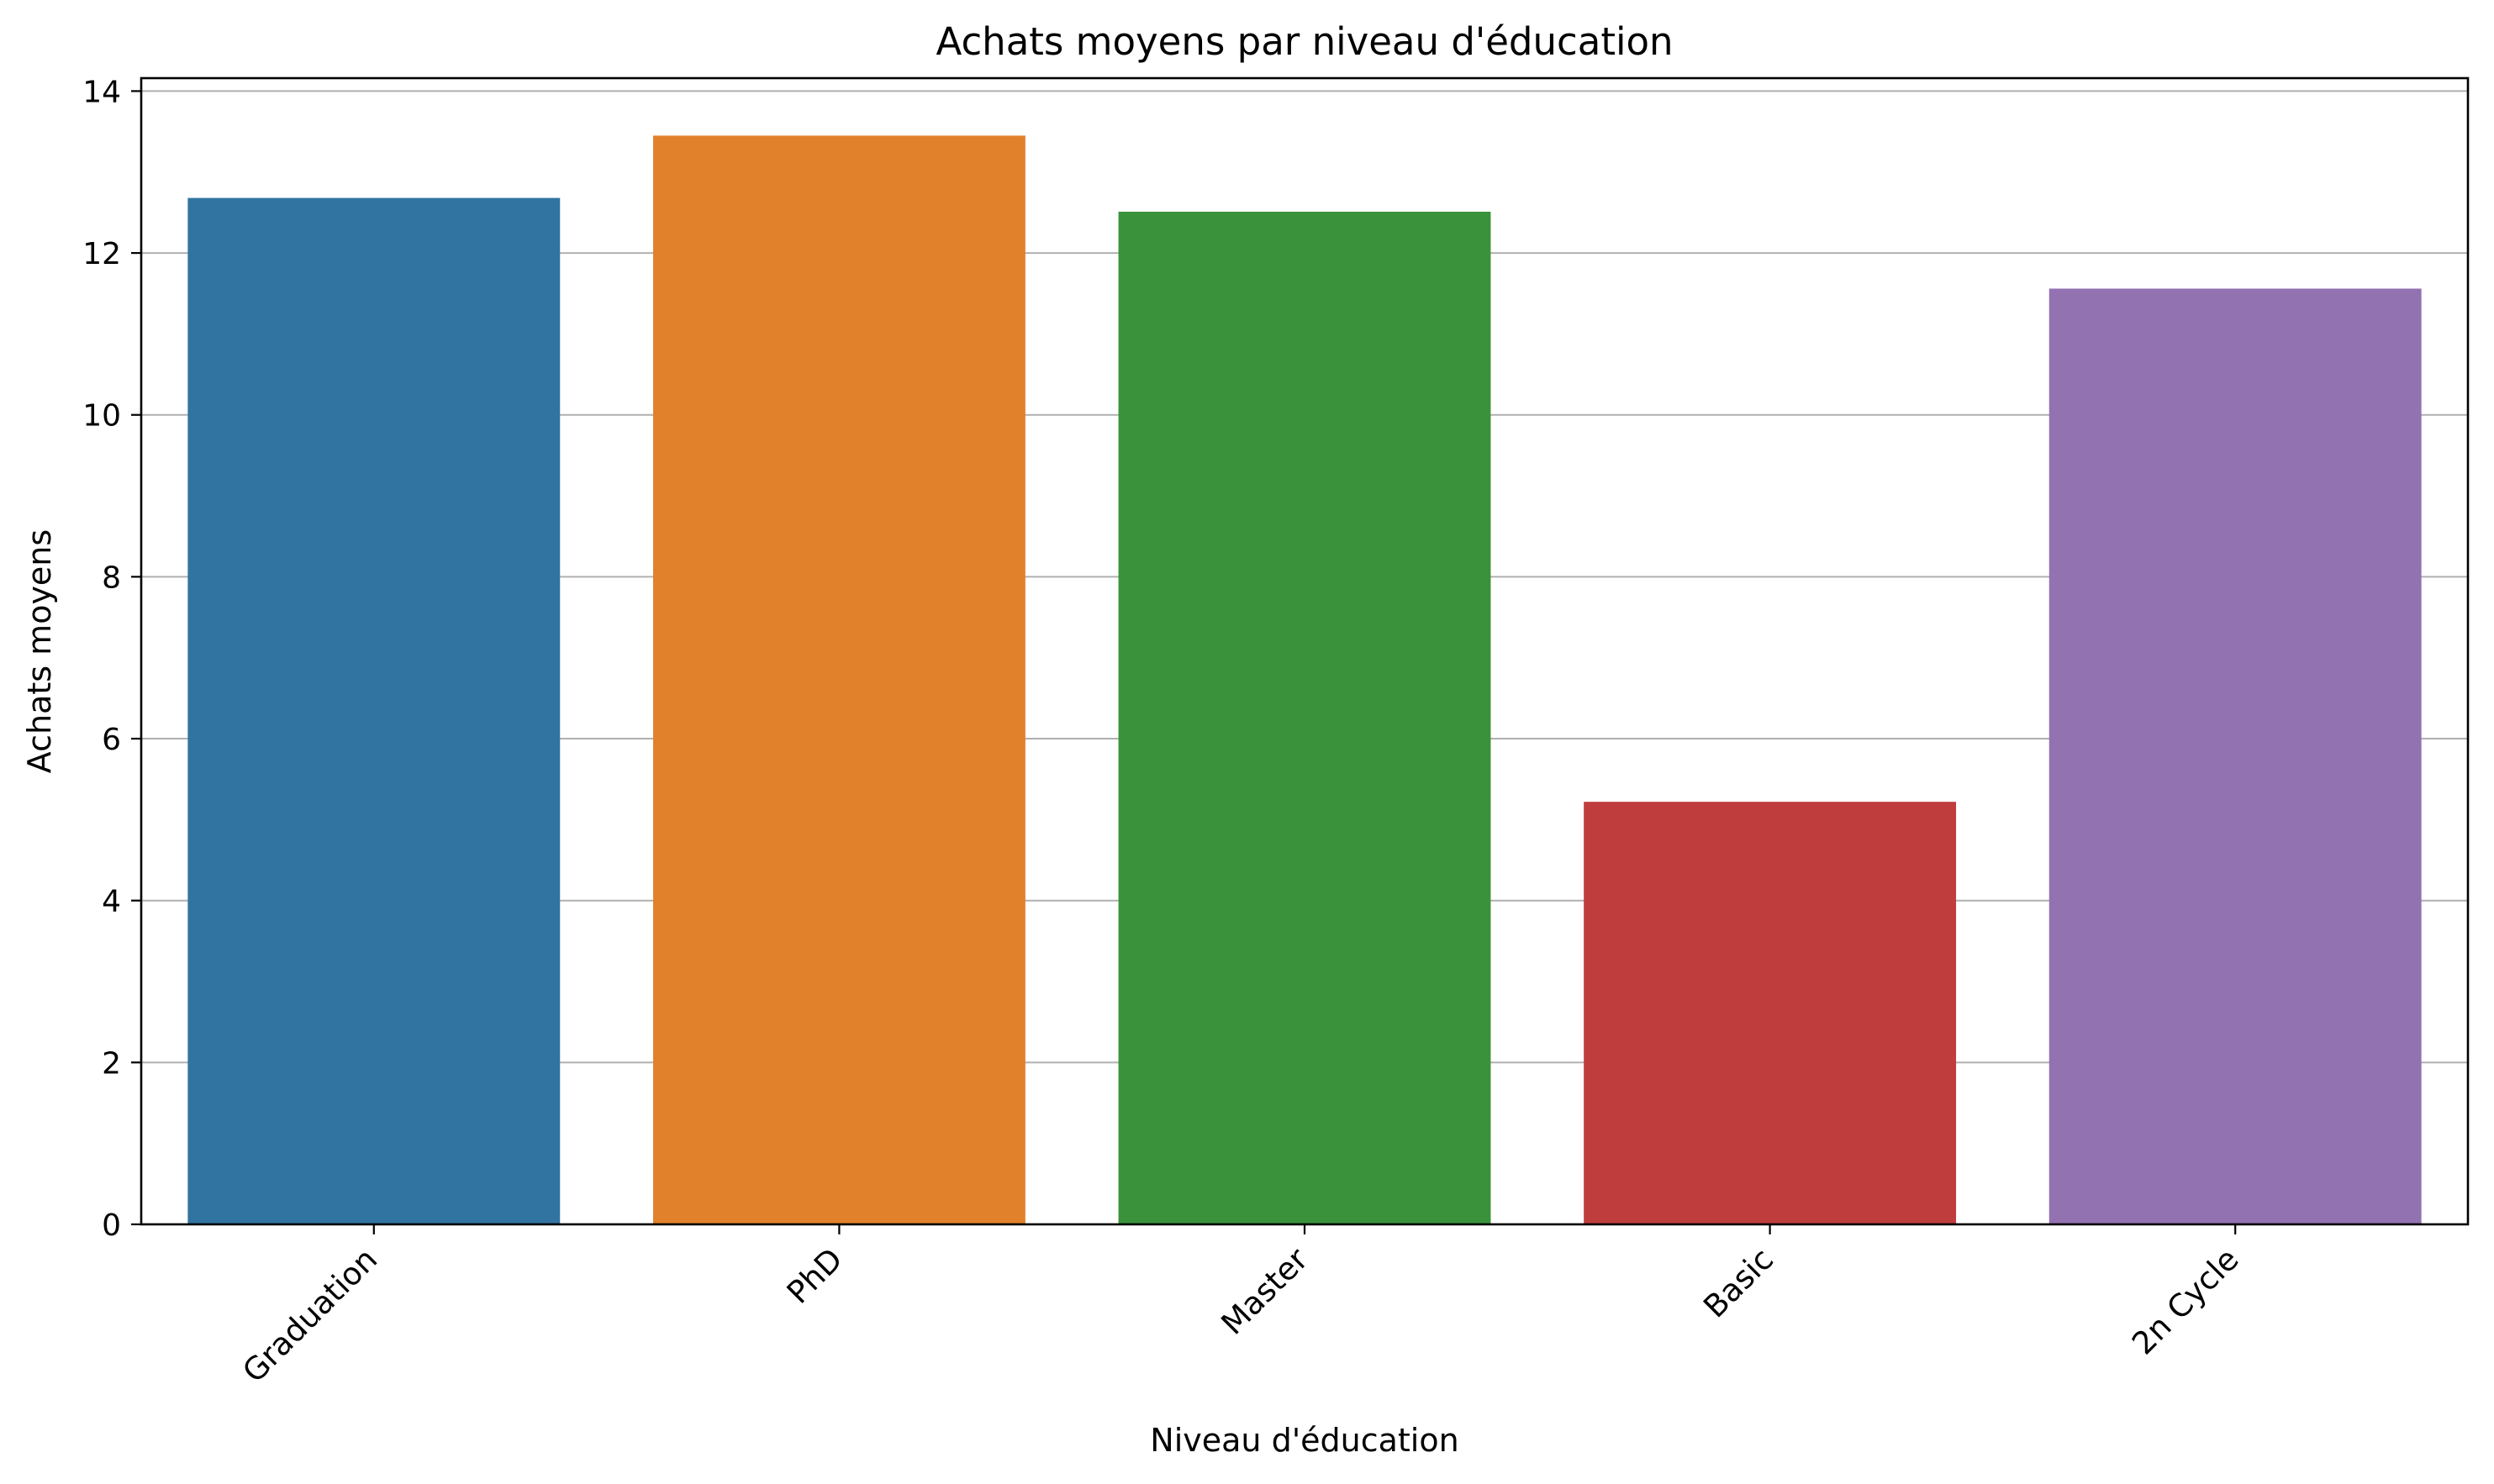 Image resolution: width=2494 pixels, height=1484 pixels. I want to click on y-tick-label: 6, so click(111, 740).